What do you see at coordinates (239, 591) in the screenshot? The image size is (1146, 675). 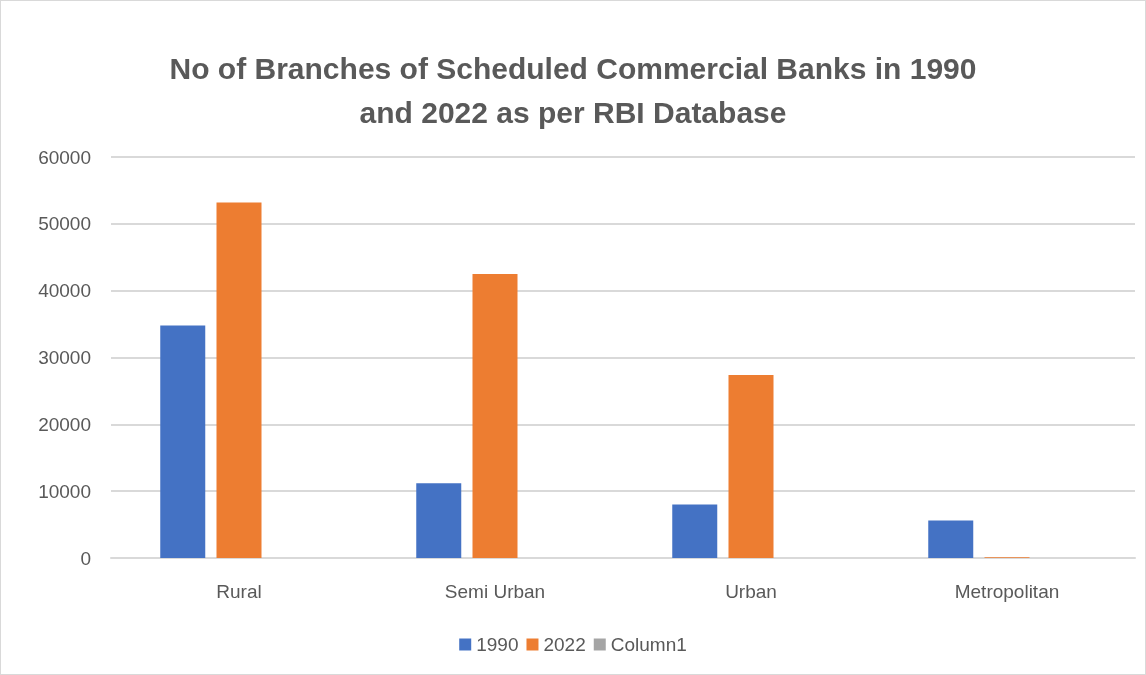 I see `x-tick-label: Rural` at bounding box center [239, 591].